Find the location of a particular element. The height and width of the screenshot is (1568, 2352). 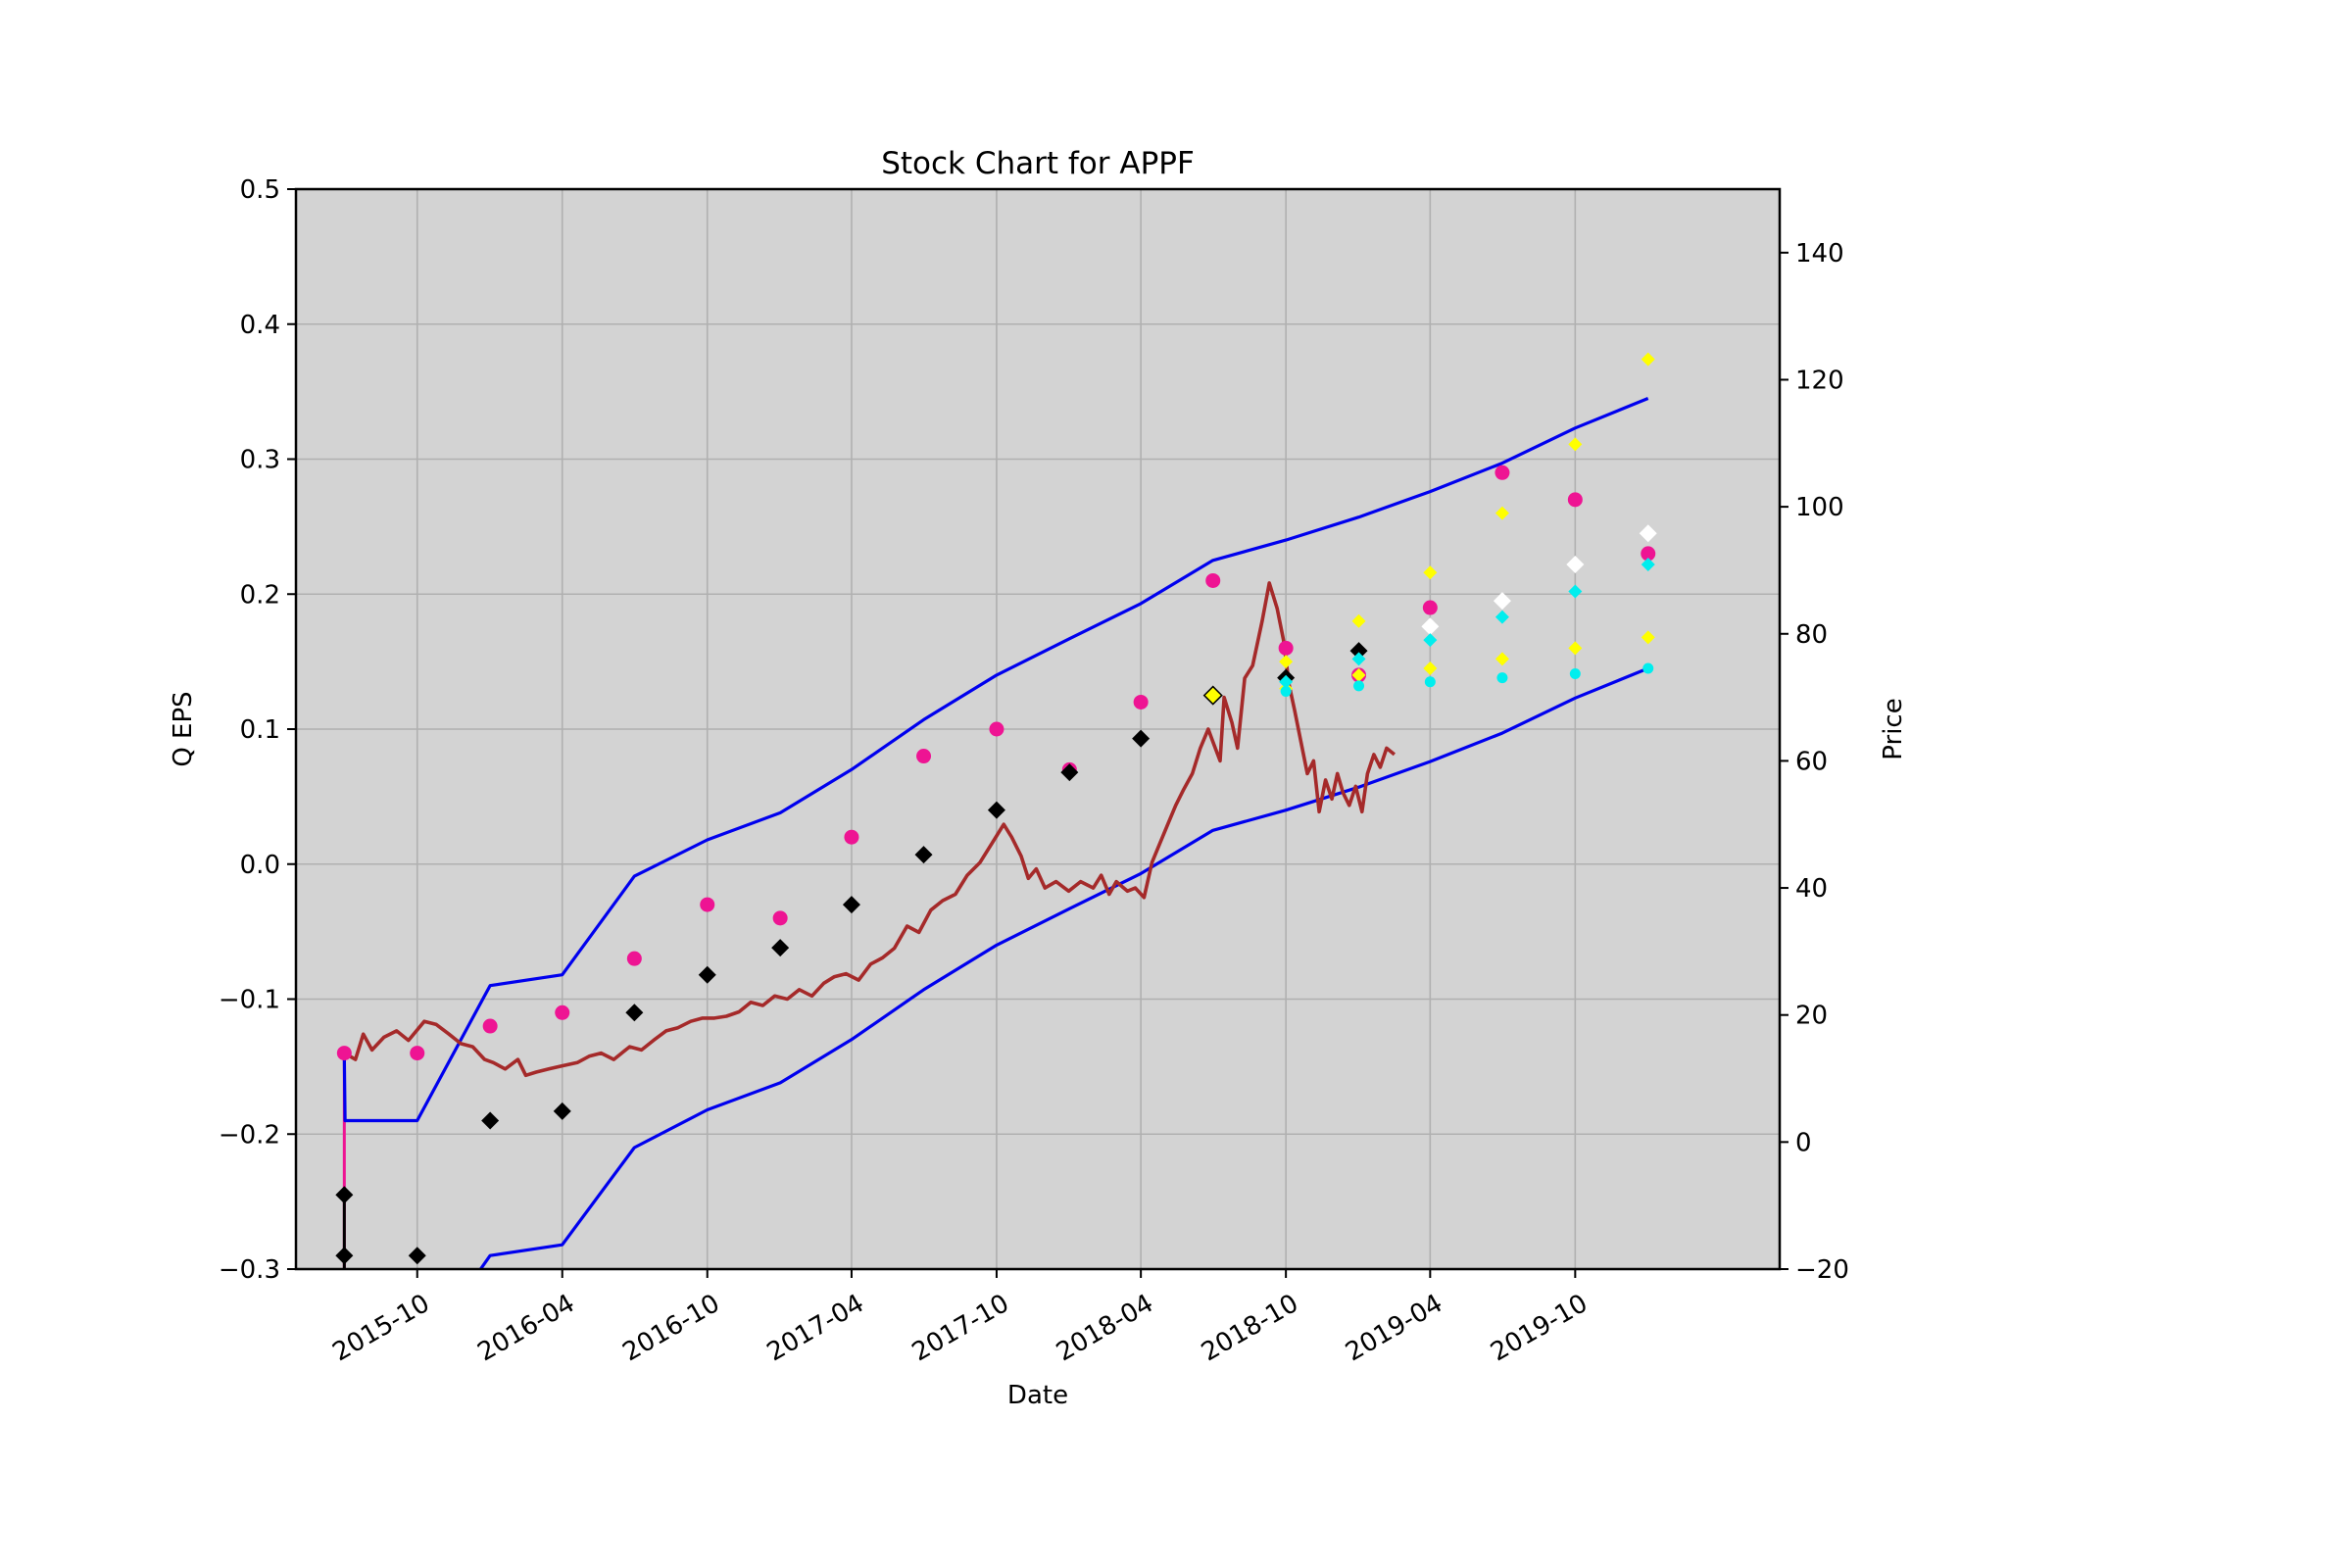

chart-title: Stock Chart for APPF is located at coordinates (1038, 163).